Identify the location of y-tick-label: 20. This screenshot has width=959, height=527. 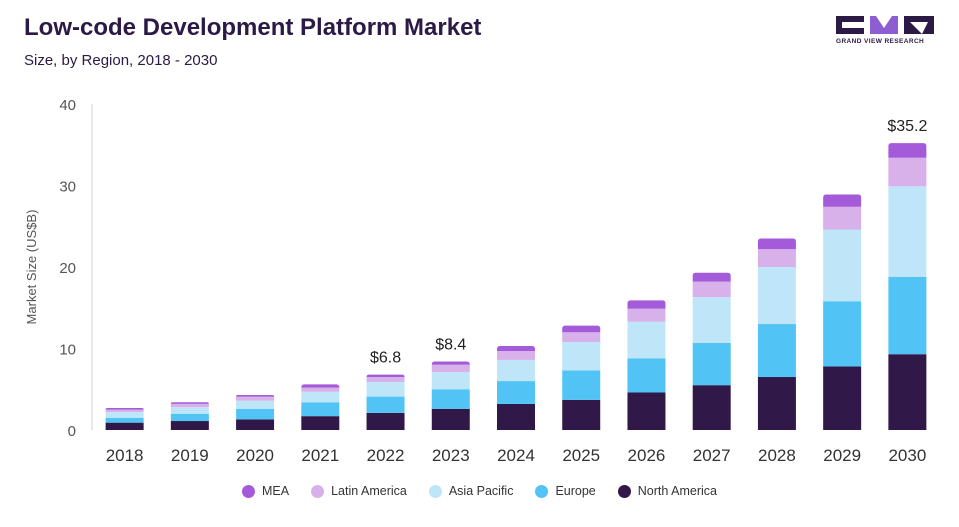
(67, 268).